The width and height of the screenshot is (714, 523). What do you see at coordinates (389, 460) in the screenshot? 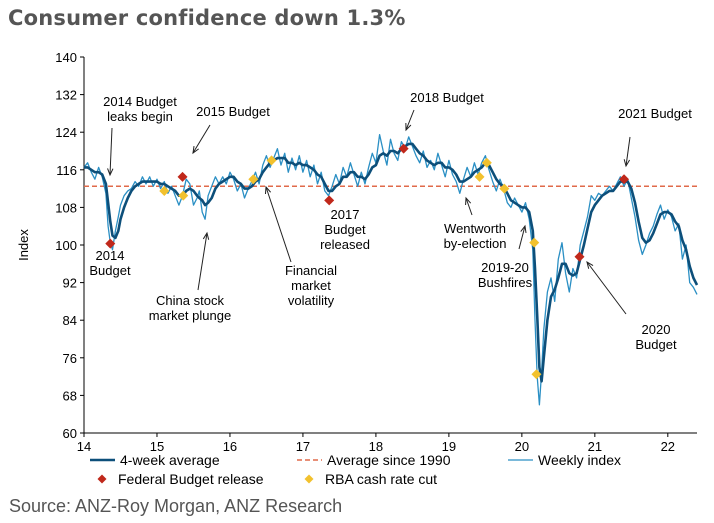
I see `legend-average-since-1990-label: Average since 1990` at bounding box center [389, 460].